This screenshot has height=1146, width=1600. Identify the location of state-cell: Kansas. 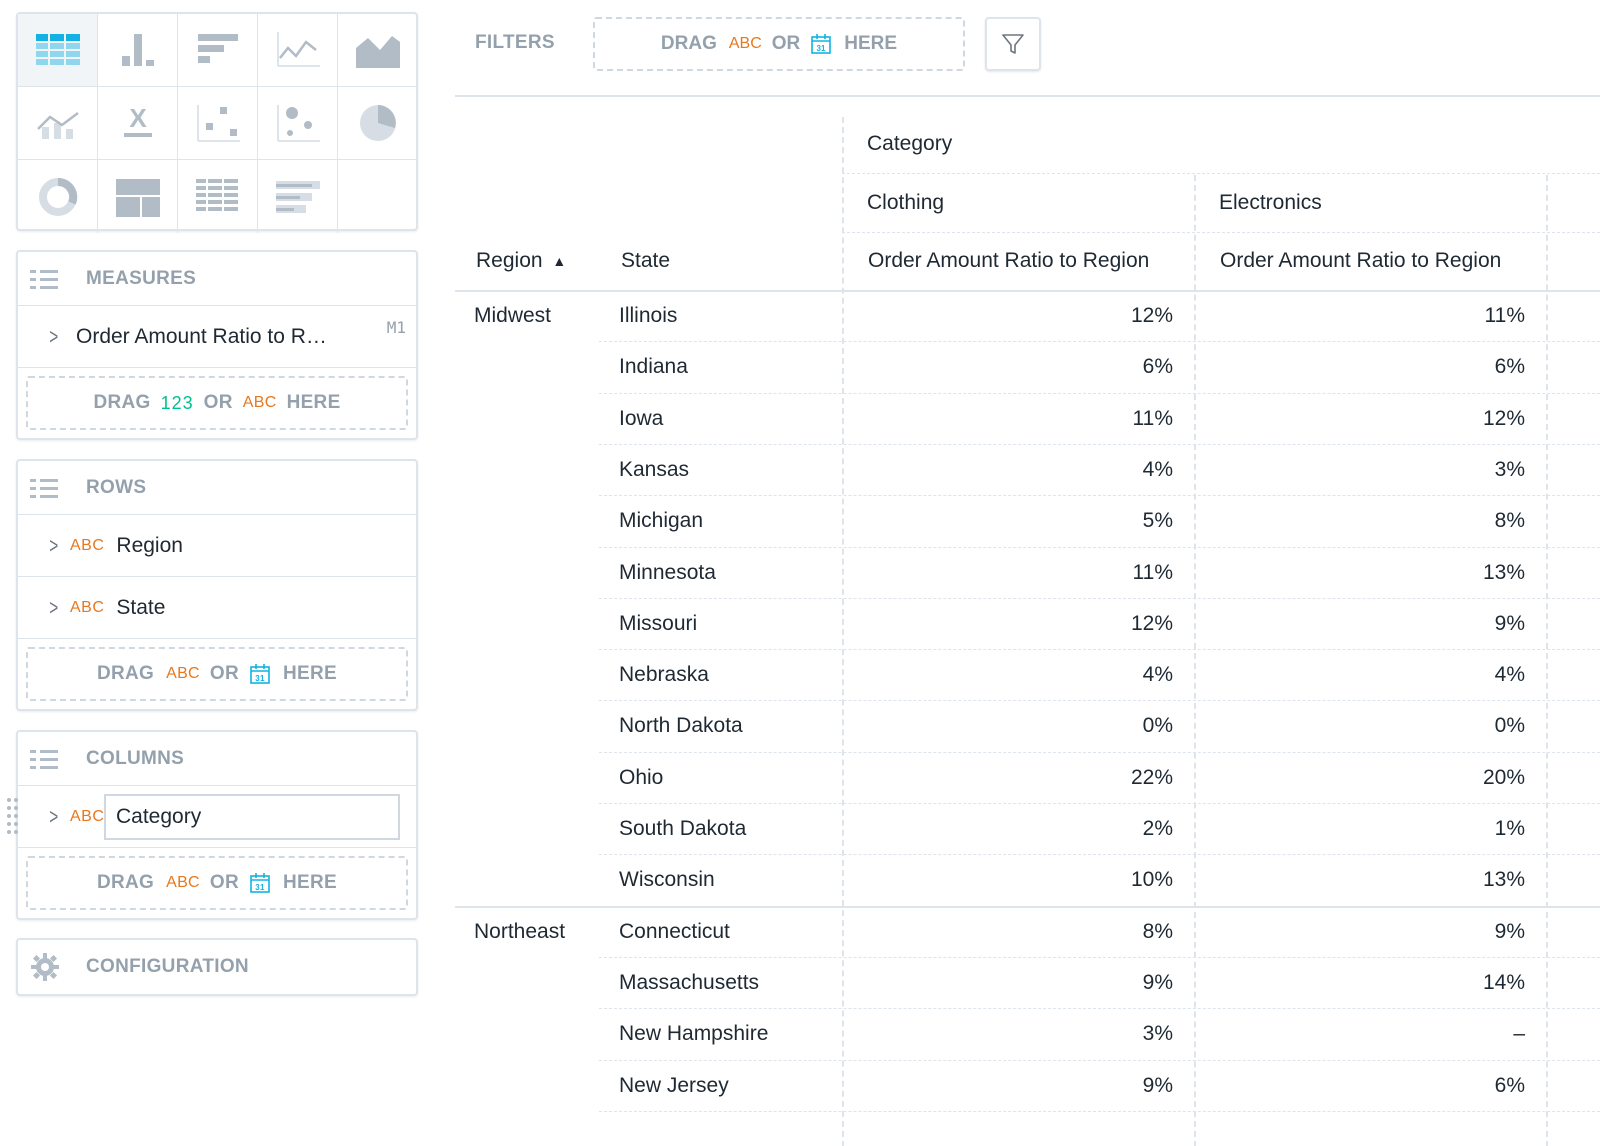
(654, 469).